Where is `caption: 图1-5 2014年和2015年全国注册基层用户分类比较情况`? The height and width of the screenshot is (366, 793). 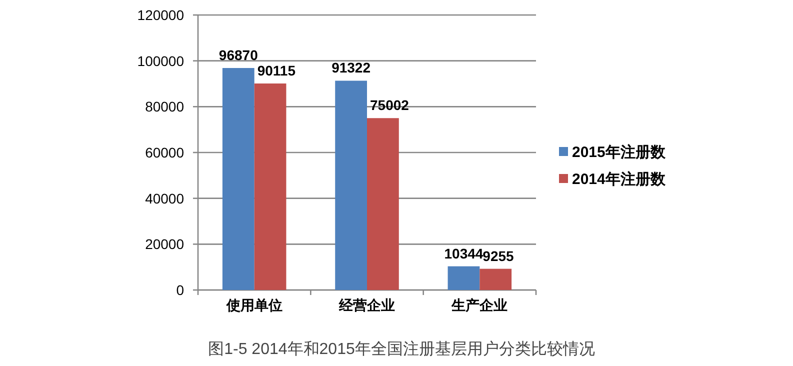 caption: 图1-5 2014年和2015年全国注册基层用户分类比较情况 is located at coordinates (401, 349).